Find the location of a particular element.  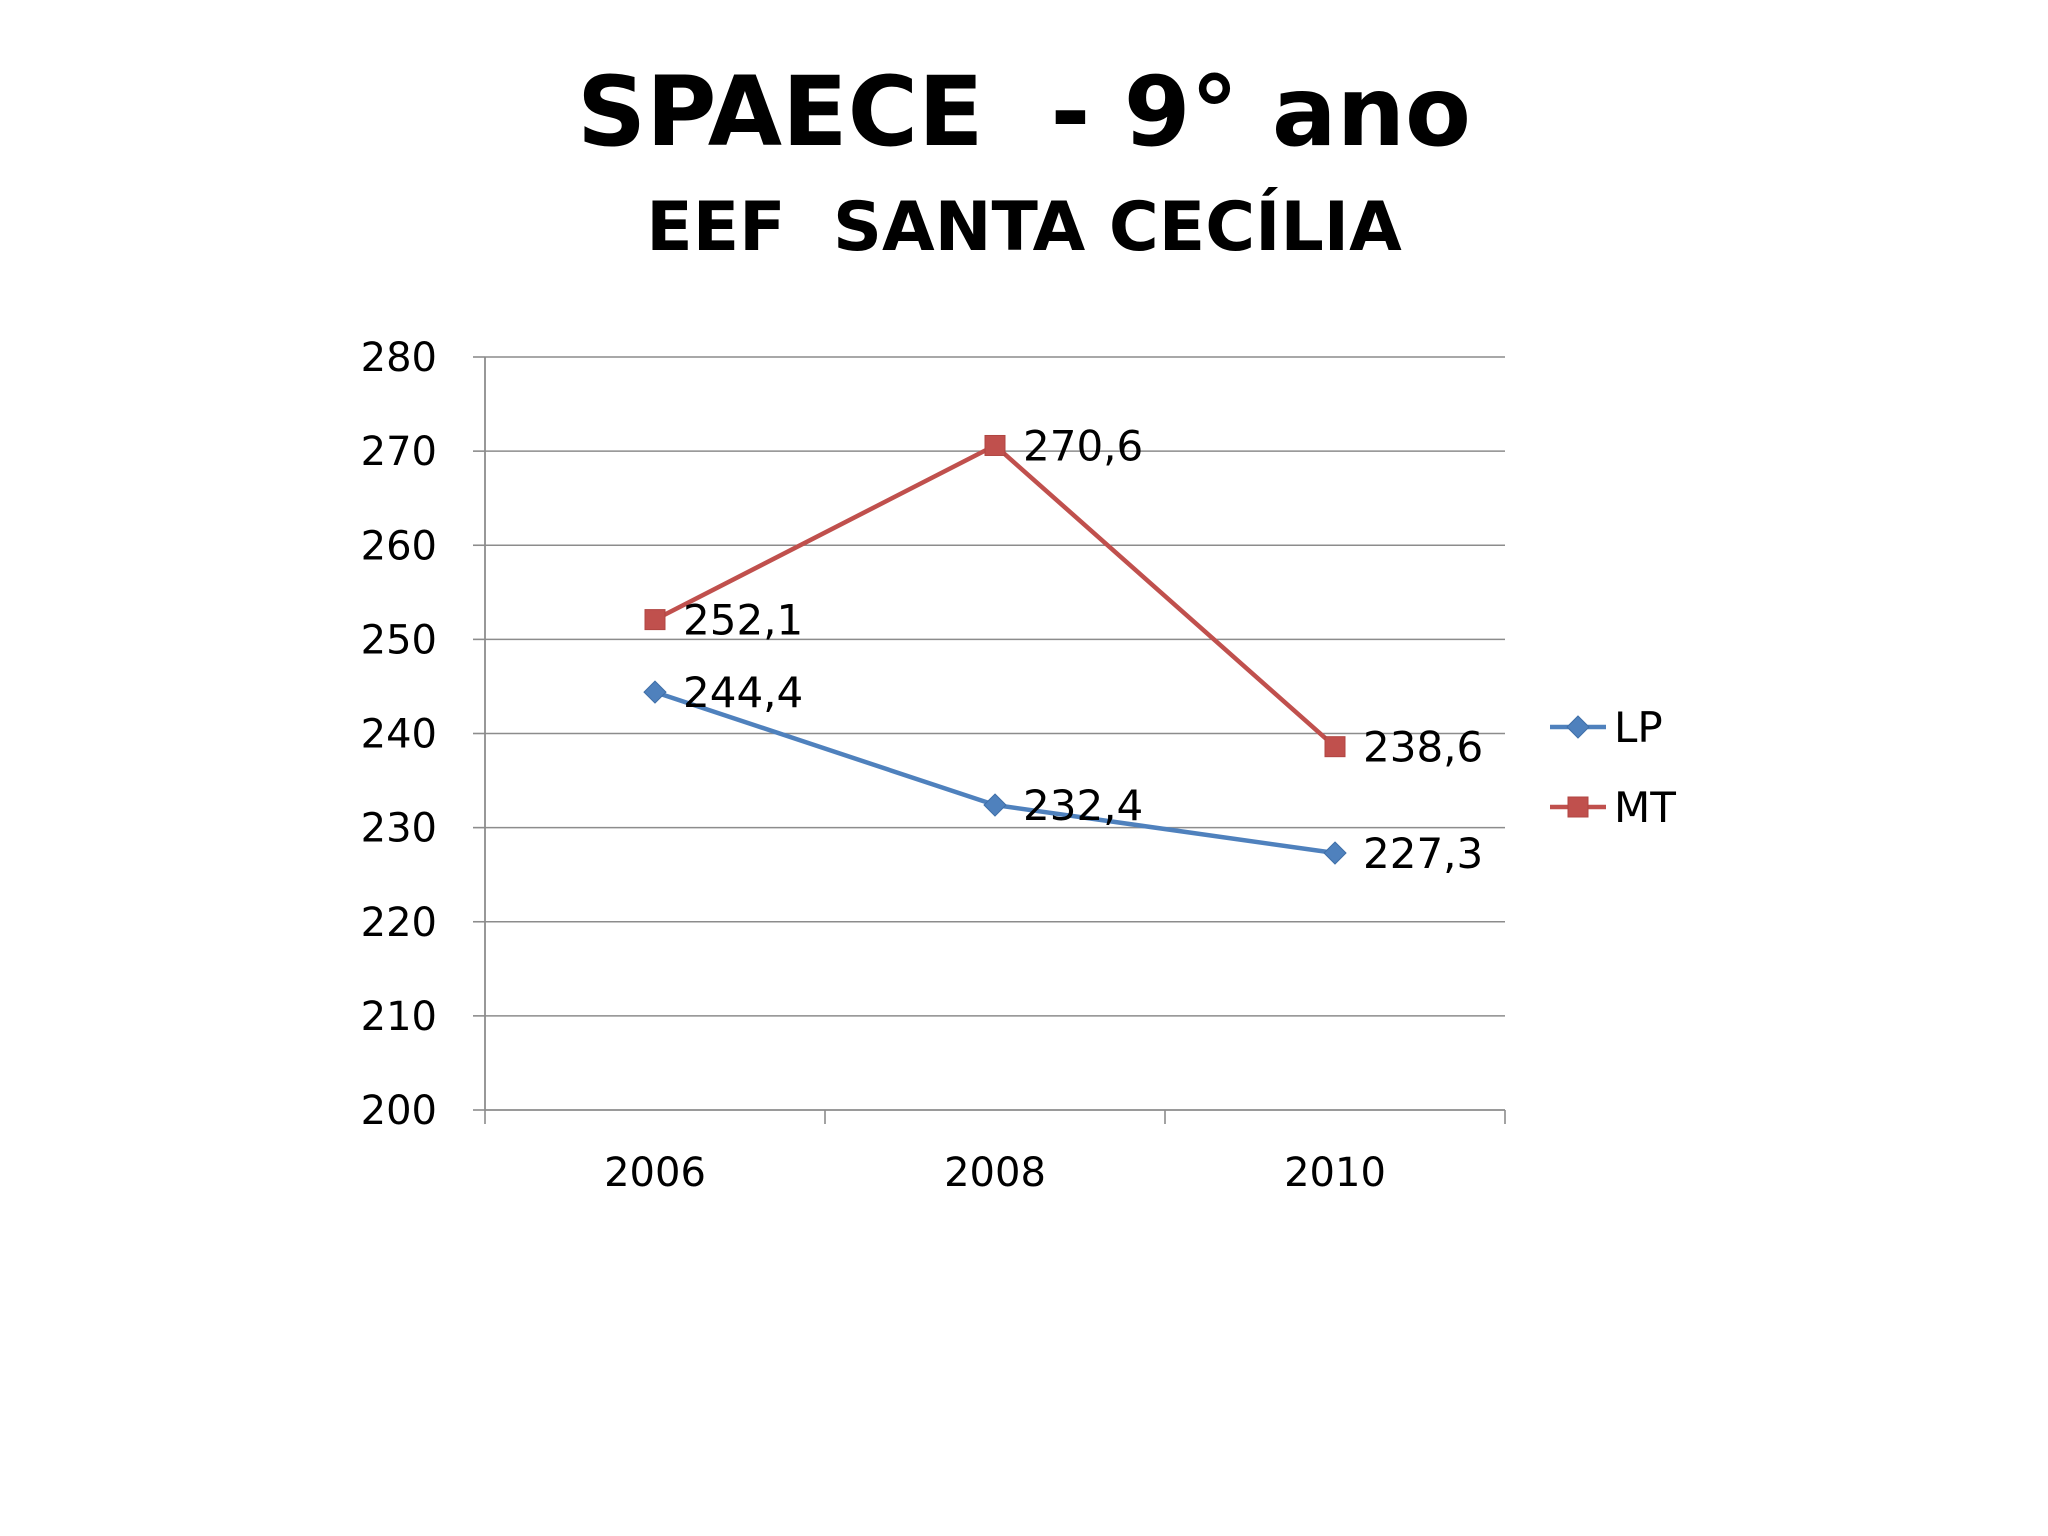

data-label-lp: 227,3 is located at coordinates (1423, 853).